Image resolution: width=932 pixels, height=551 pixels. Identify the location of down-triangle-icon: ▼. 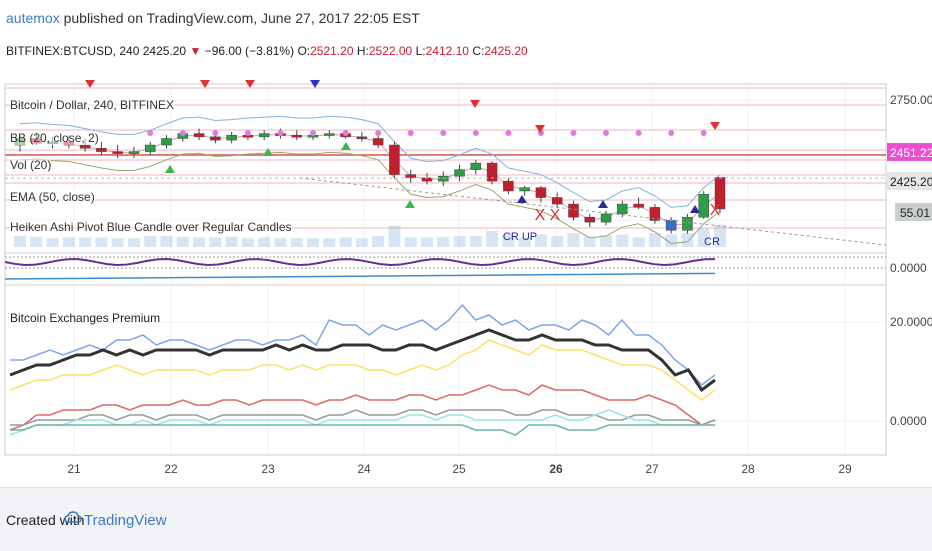
(195, 51).